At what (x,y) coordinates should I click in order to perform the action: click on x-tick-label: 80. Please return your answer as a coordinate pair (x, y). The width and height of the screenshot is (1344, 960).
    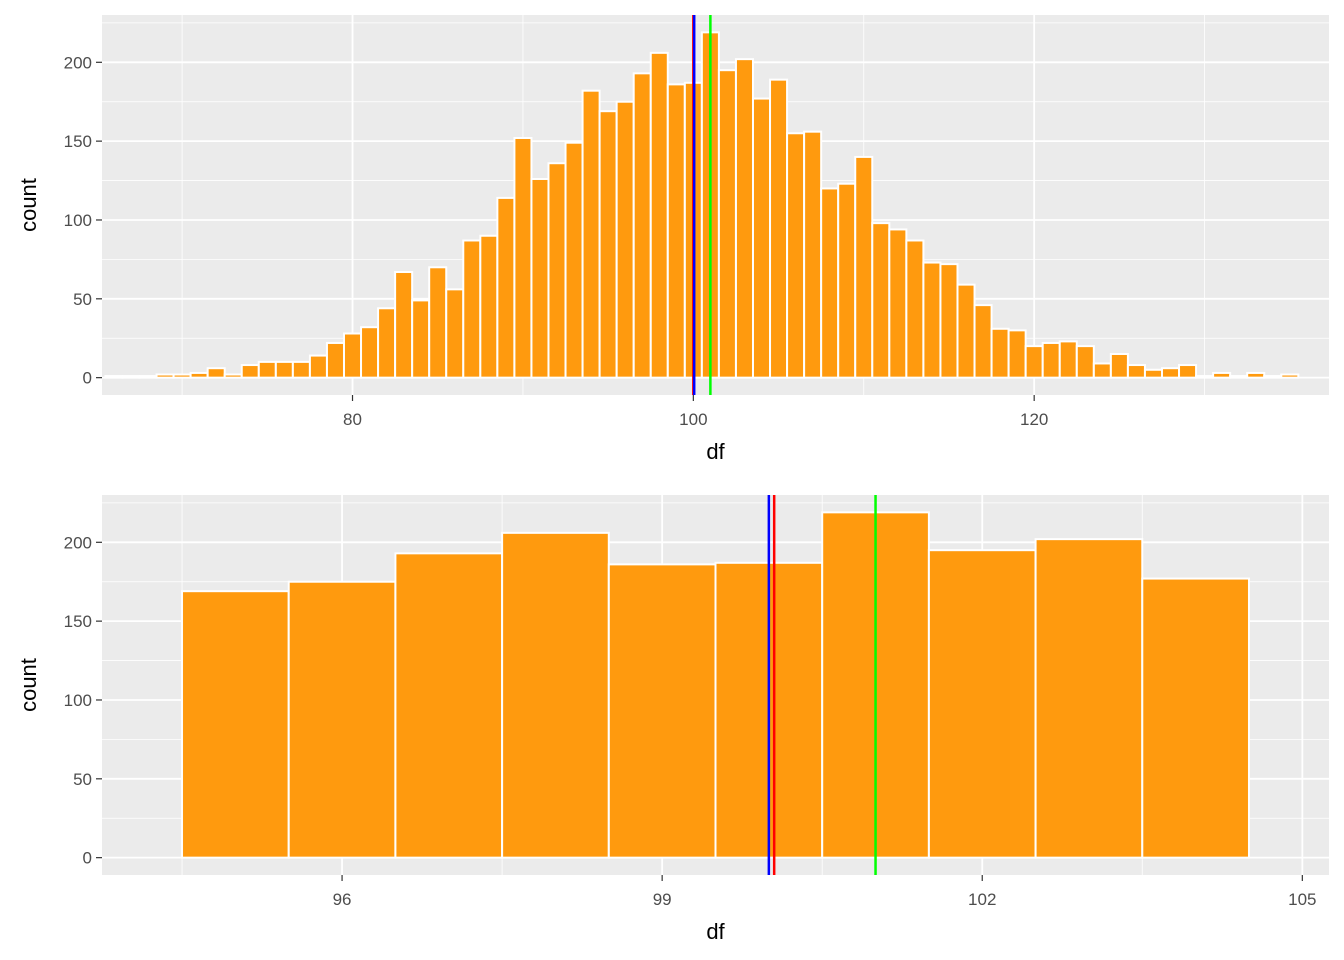
    Looking at the image, I should click on (352, 419).